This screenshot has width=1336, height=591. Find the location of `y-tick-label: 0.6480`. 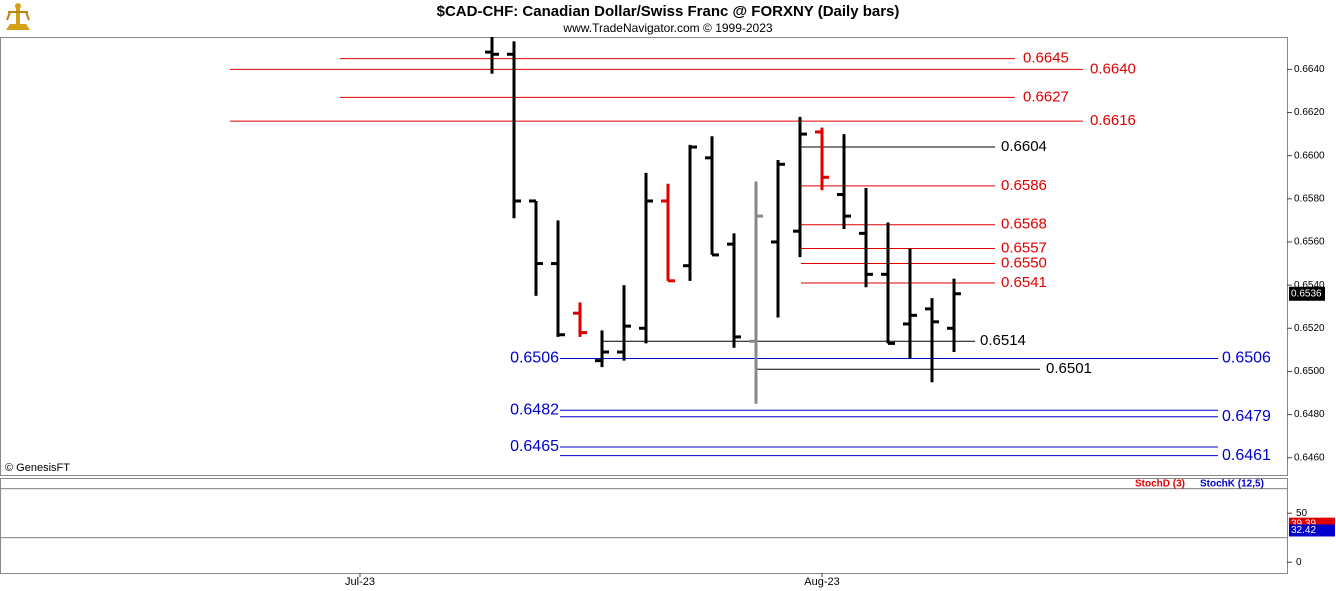

y-tick-label: 0.6480 is located at coordinates (1309, 414).